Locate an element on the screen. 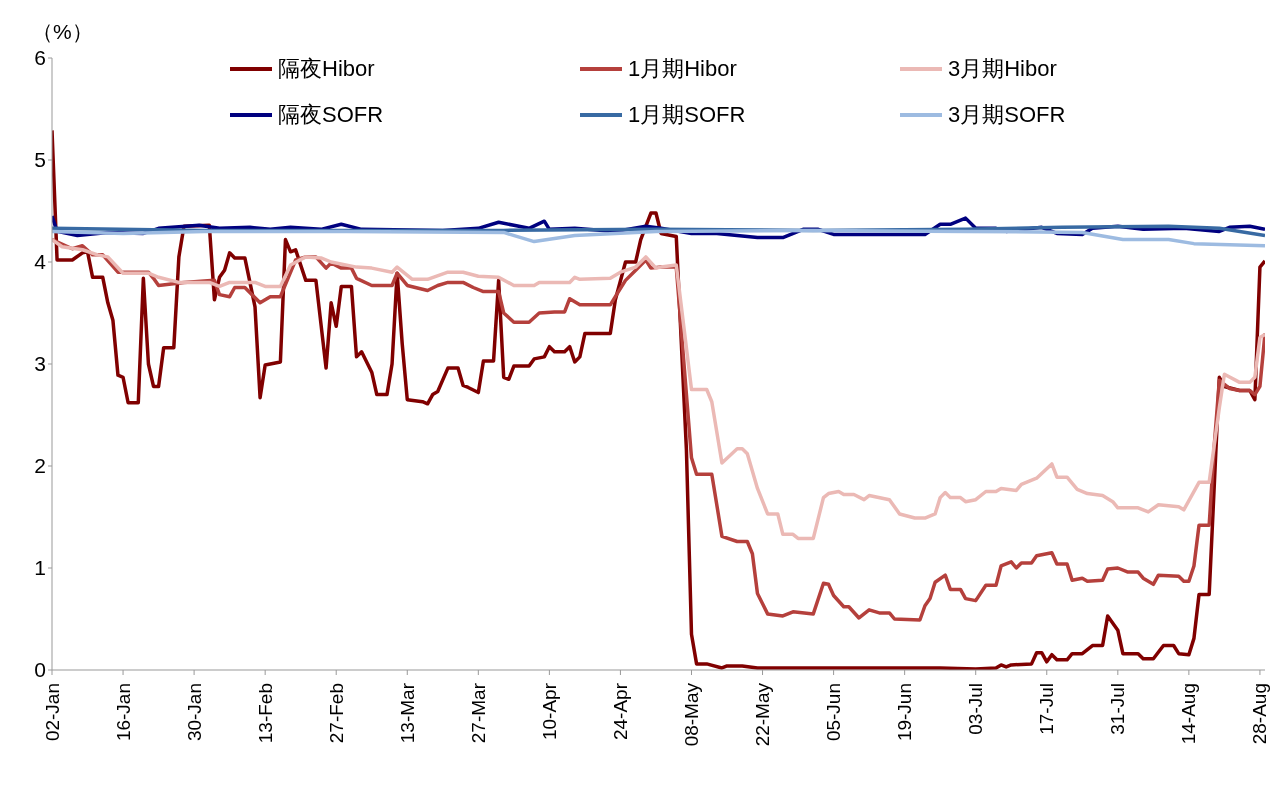 The height and width of the screenshot is (786, 1280). y-tick-label: 5 is located at coordinates (40, 160).